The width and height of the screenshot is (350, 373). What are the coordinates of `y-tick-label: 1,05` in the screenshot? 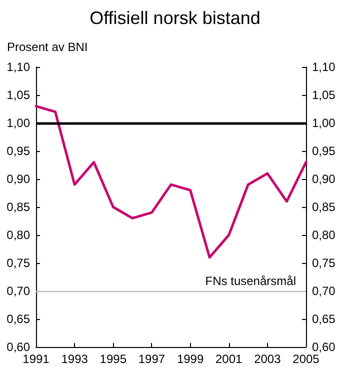 It's located at (18, 95).